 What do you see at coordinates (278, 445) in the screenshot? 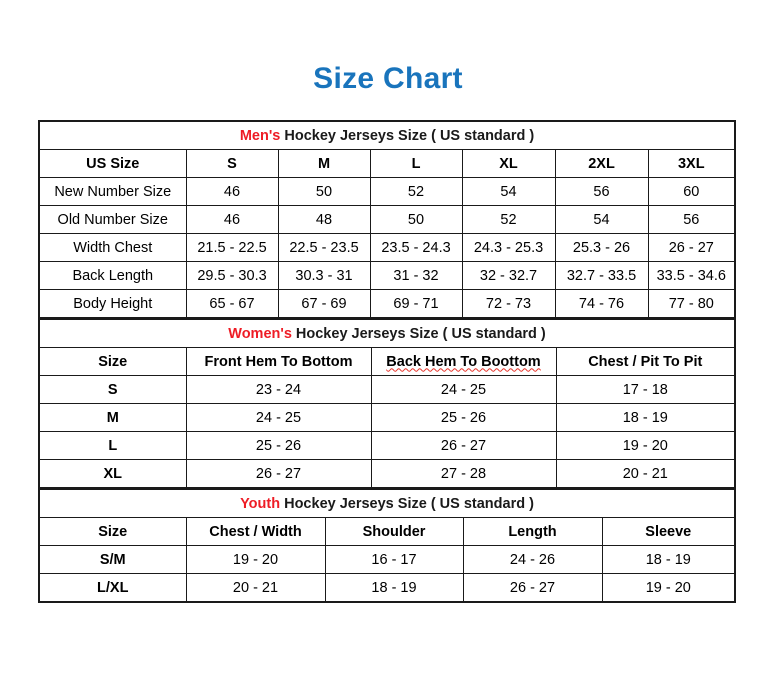
I see `womens-cell-2-0: 25 - 26` at bounding box center [278, 445].